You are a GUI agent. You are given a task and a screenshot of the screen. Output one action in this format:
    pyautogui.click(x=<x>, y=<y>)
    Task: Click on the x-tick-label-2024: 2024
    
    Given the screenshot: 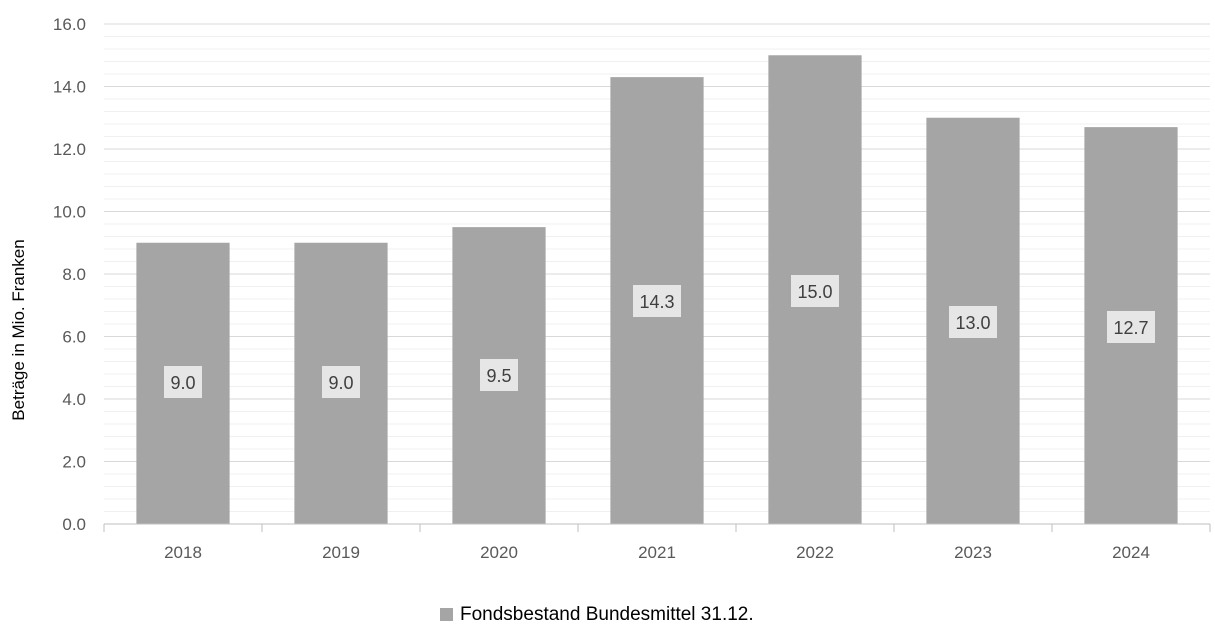 What is the action you would take?
    pyautogui.click(x=1131, y=552)
    